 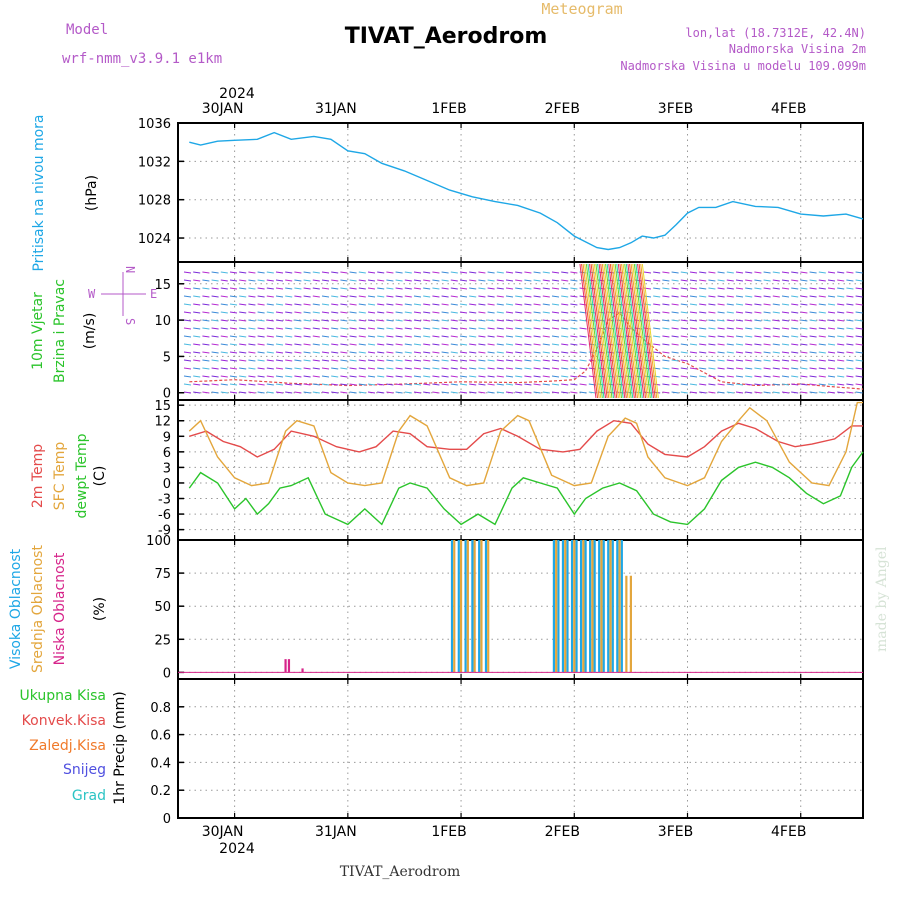 What do you see at coordinates (520, 748) in the screenshot?
I see `panel-frame-precip` at bounding box center [520, 748].